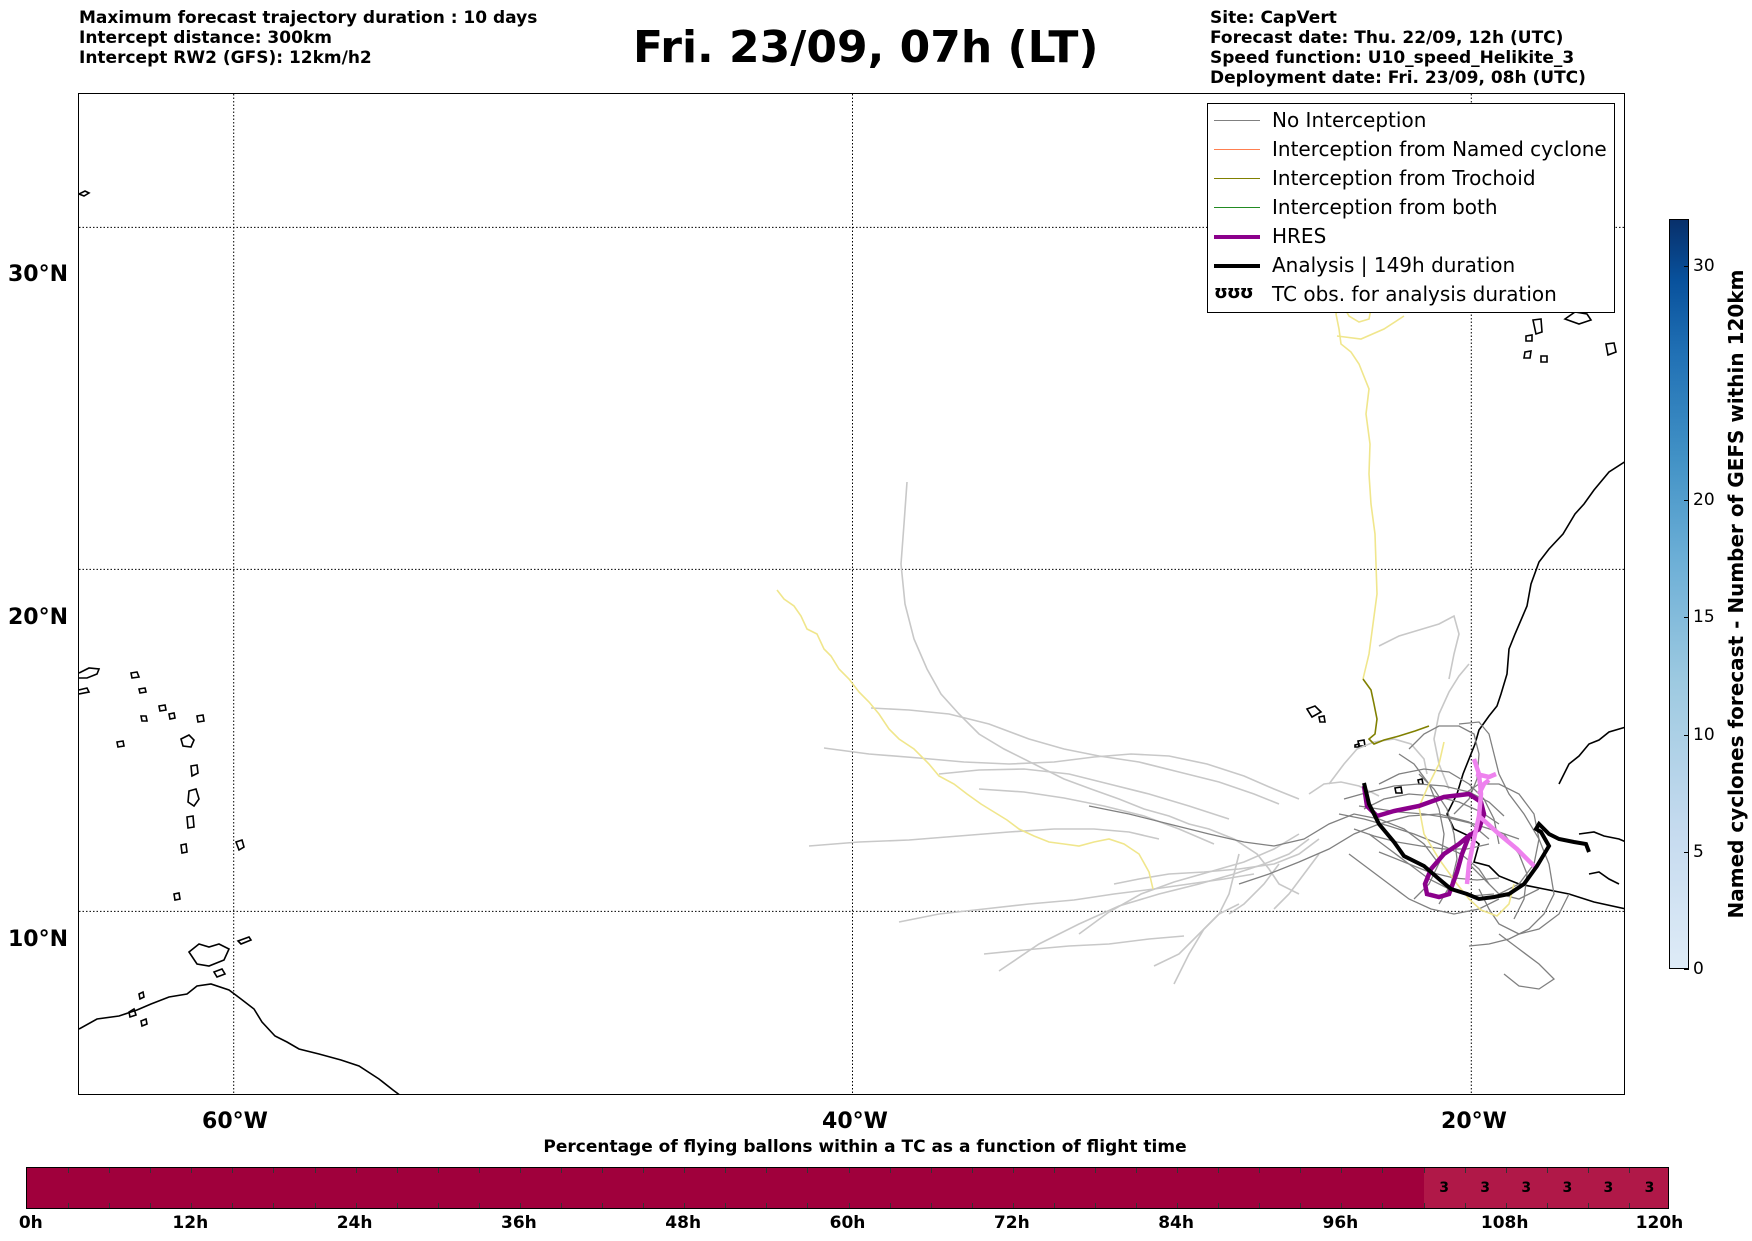 Image resolution: width=1752 pixels, height=1241 pixels. I want to click on info-deployment-date: Deployment date: Fri. 23/09, 08h (UTC), so click(1398, 78).